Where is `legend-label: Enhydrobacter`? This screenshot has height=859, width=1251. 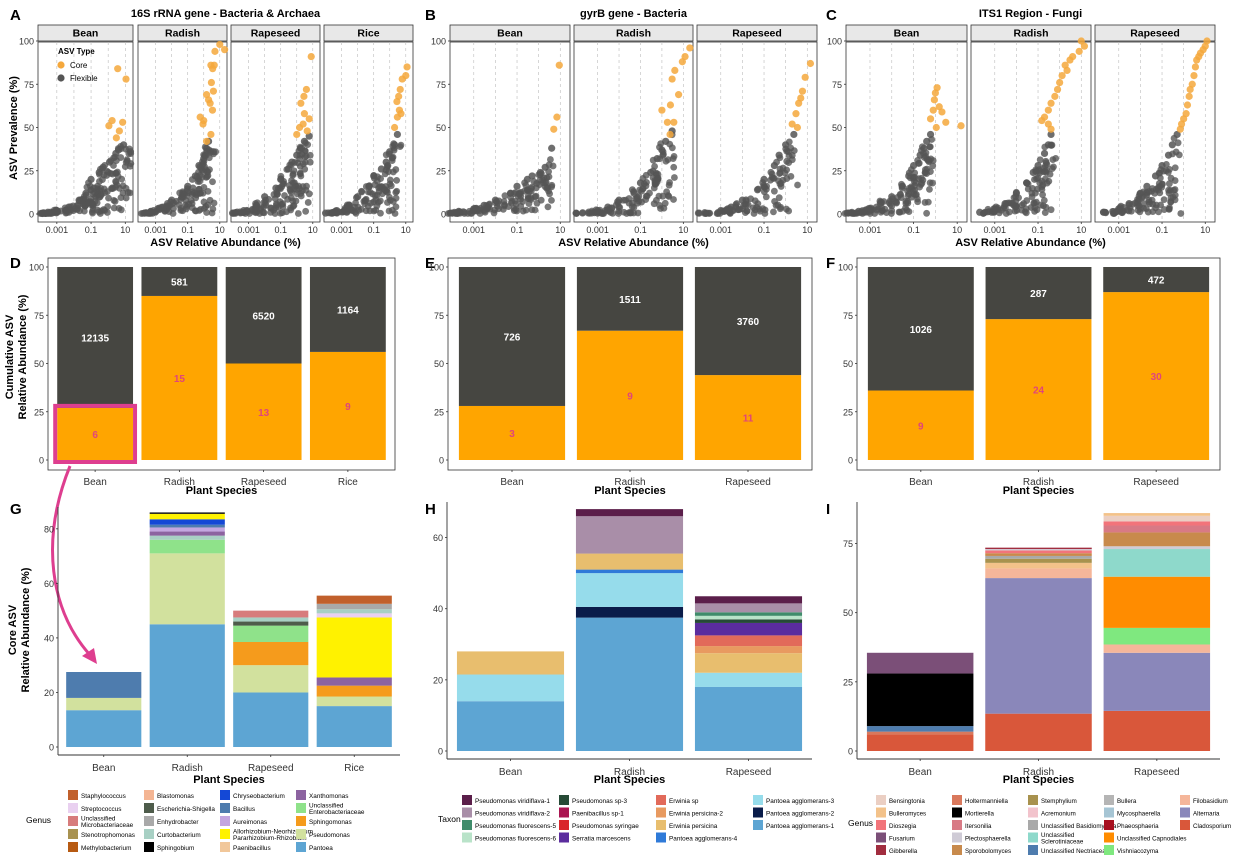
legend-label: Enhydrobacter is located at coordinates (178, 822).